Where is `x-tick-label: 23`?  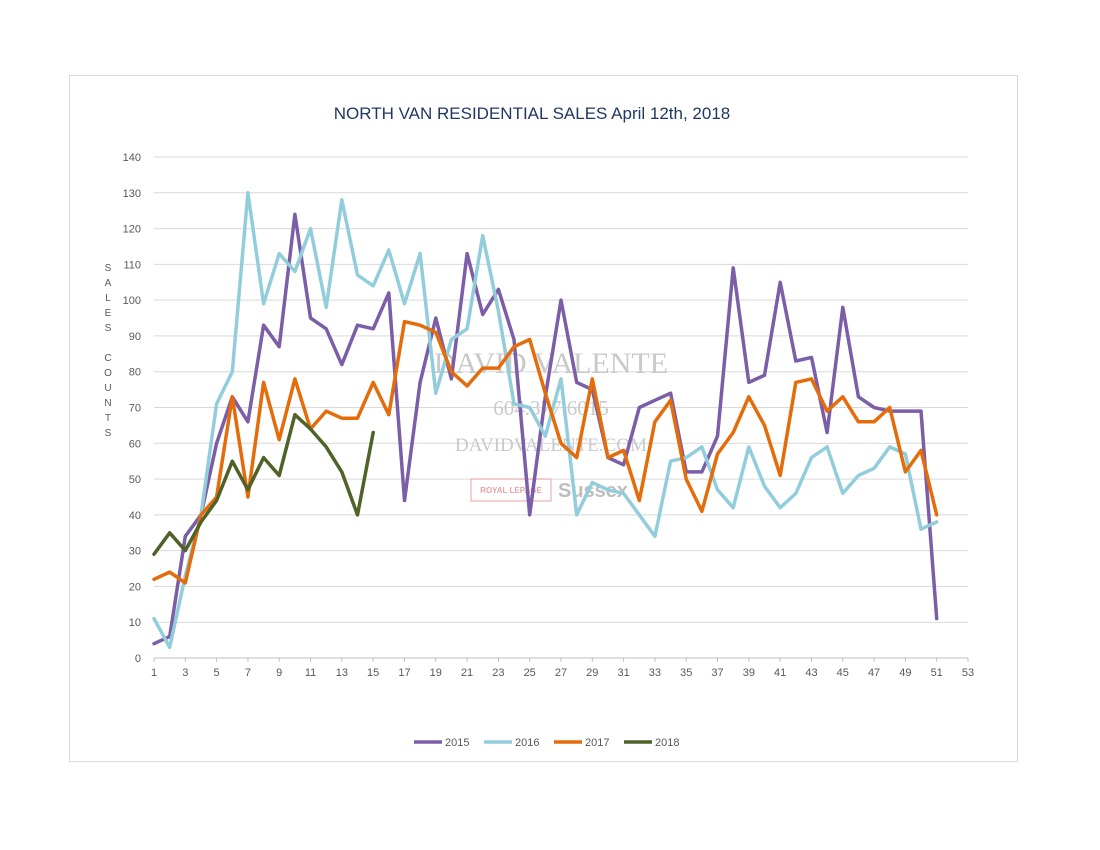
x-tick-label: 23 is located at coordinates (498, 673).